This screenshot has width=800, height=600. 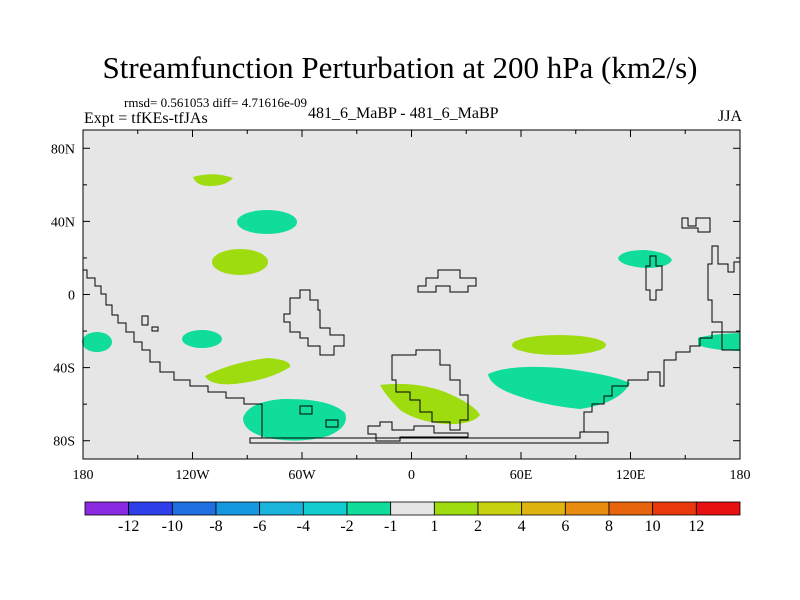 I want to click on season-label: JJA, so click(x=729, y=116).